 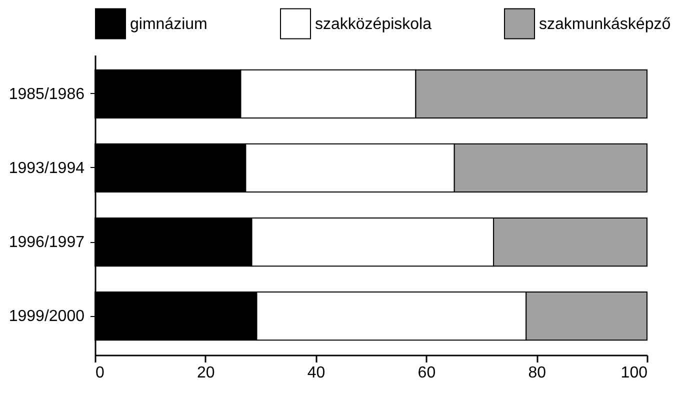 I want to click on legend-label: szakmunkásképző, so click(x=605, y=24).